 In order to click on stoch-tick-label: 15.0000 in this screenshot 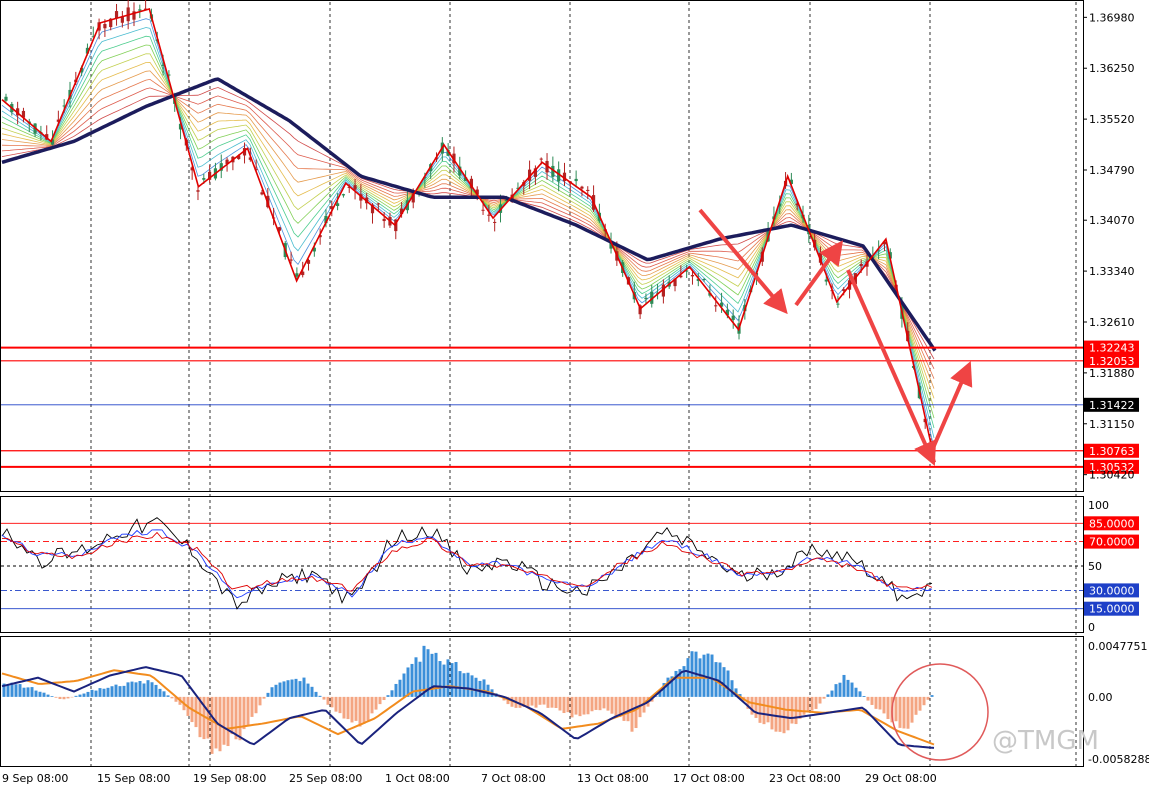, I will do `click(1112, 609)`.